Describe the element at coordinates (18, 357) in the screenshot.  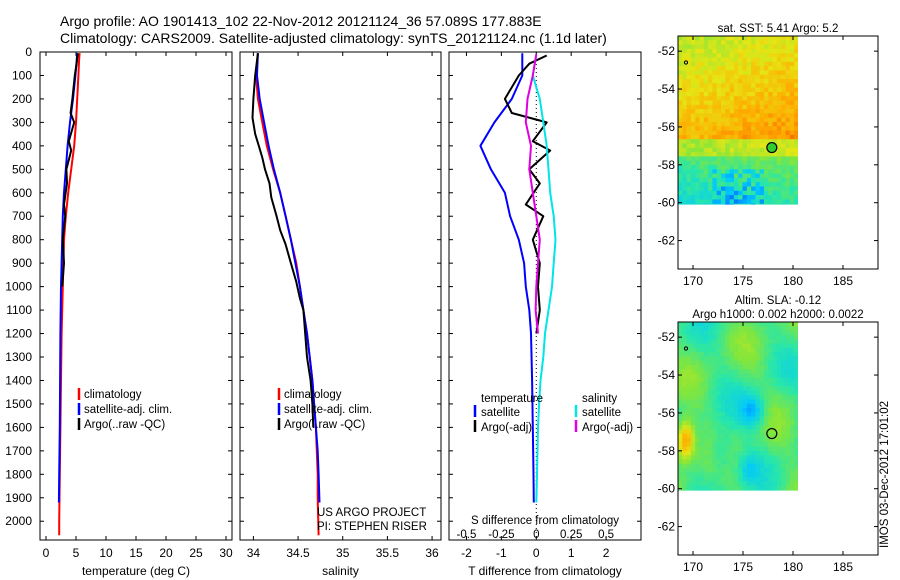
I see `depth-tick-label: 1300` at that location.